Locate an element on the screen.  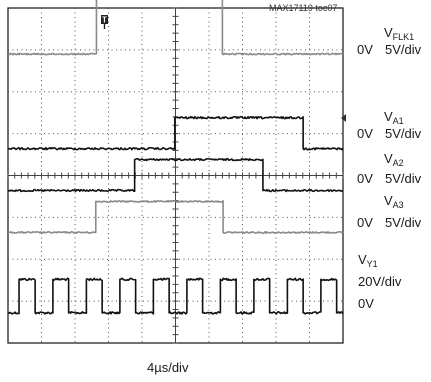
series-label-va2: VA2 is located at coordinates (394, 159).